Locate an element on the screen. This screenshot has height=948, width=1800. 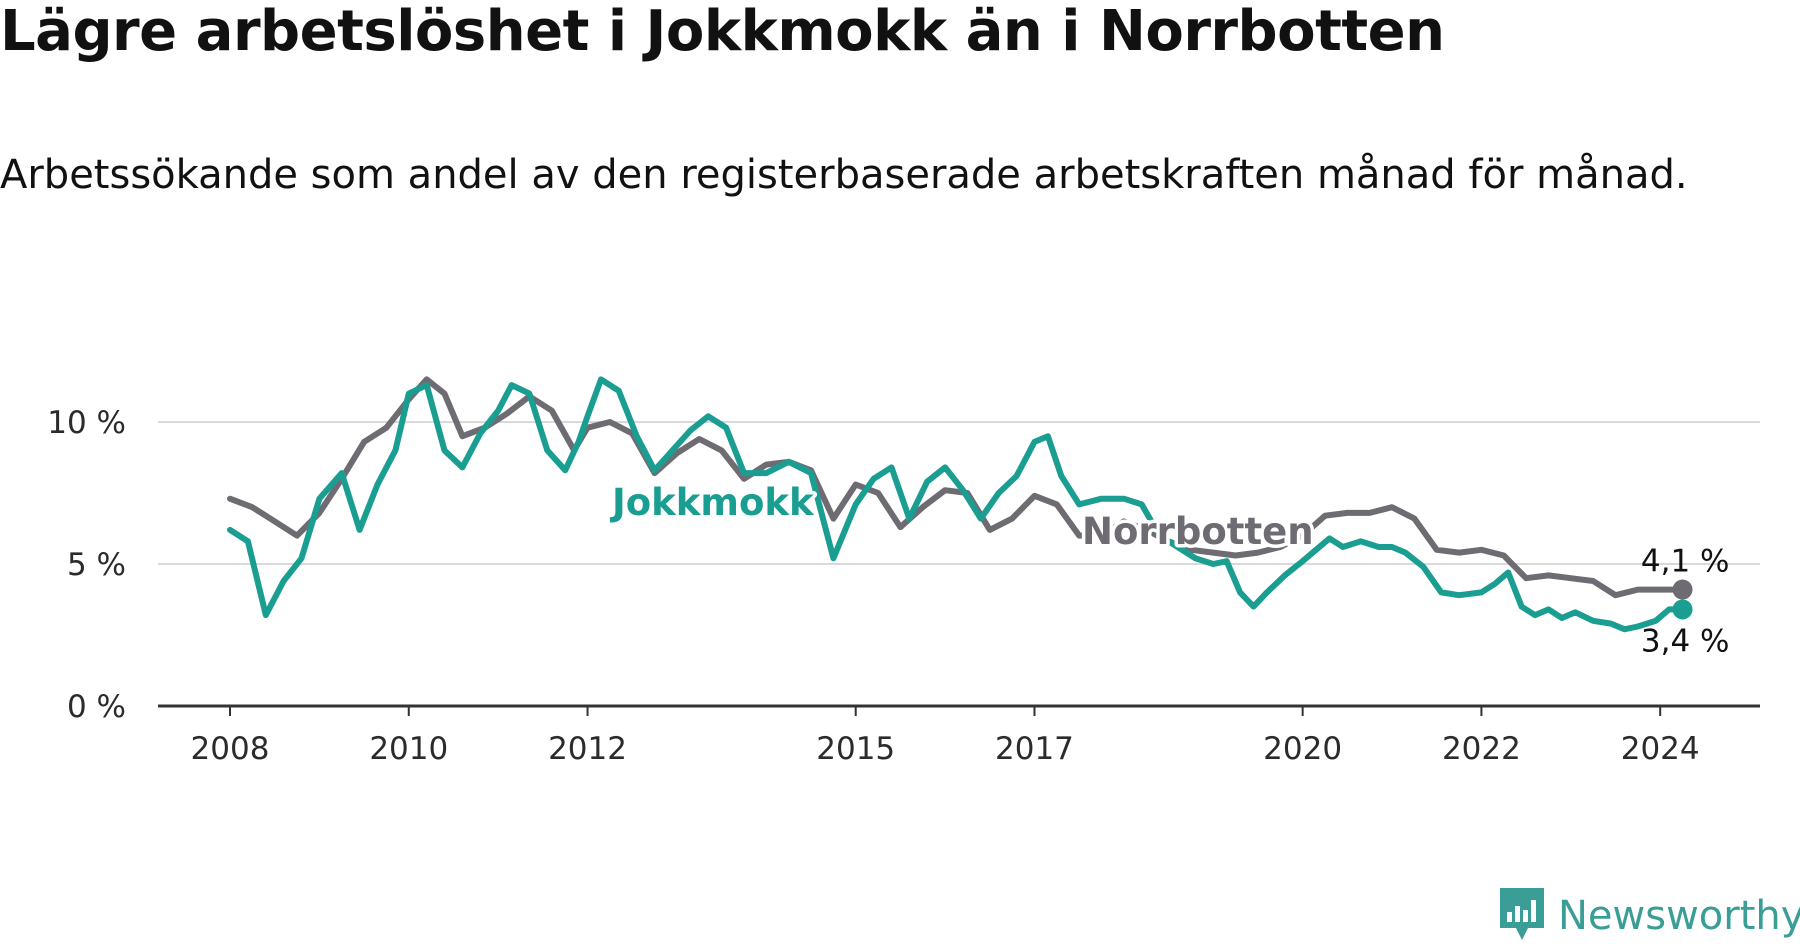
x-tick-label-2012: 2012 is located at coordinates (587, 749).